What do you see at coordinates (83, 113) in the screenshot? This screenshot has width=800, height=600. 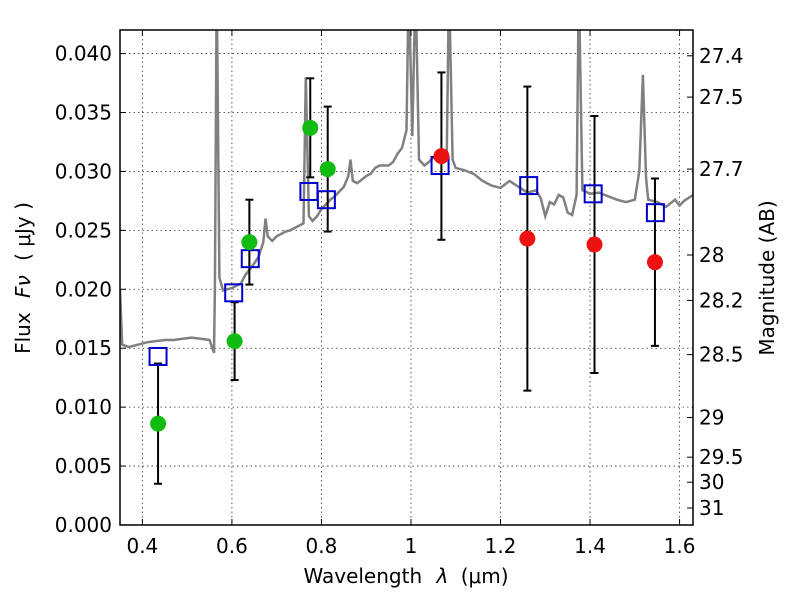 I see `y-tick-label: 0.035` at bounding box center [83, 113].